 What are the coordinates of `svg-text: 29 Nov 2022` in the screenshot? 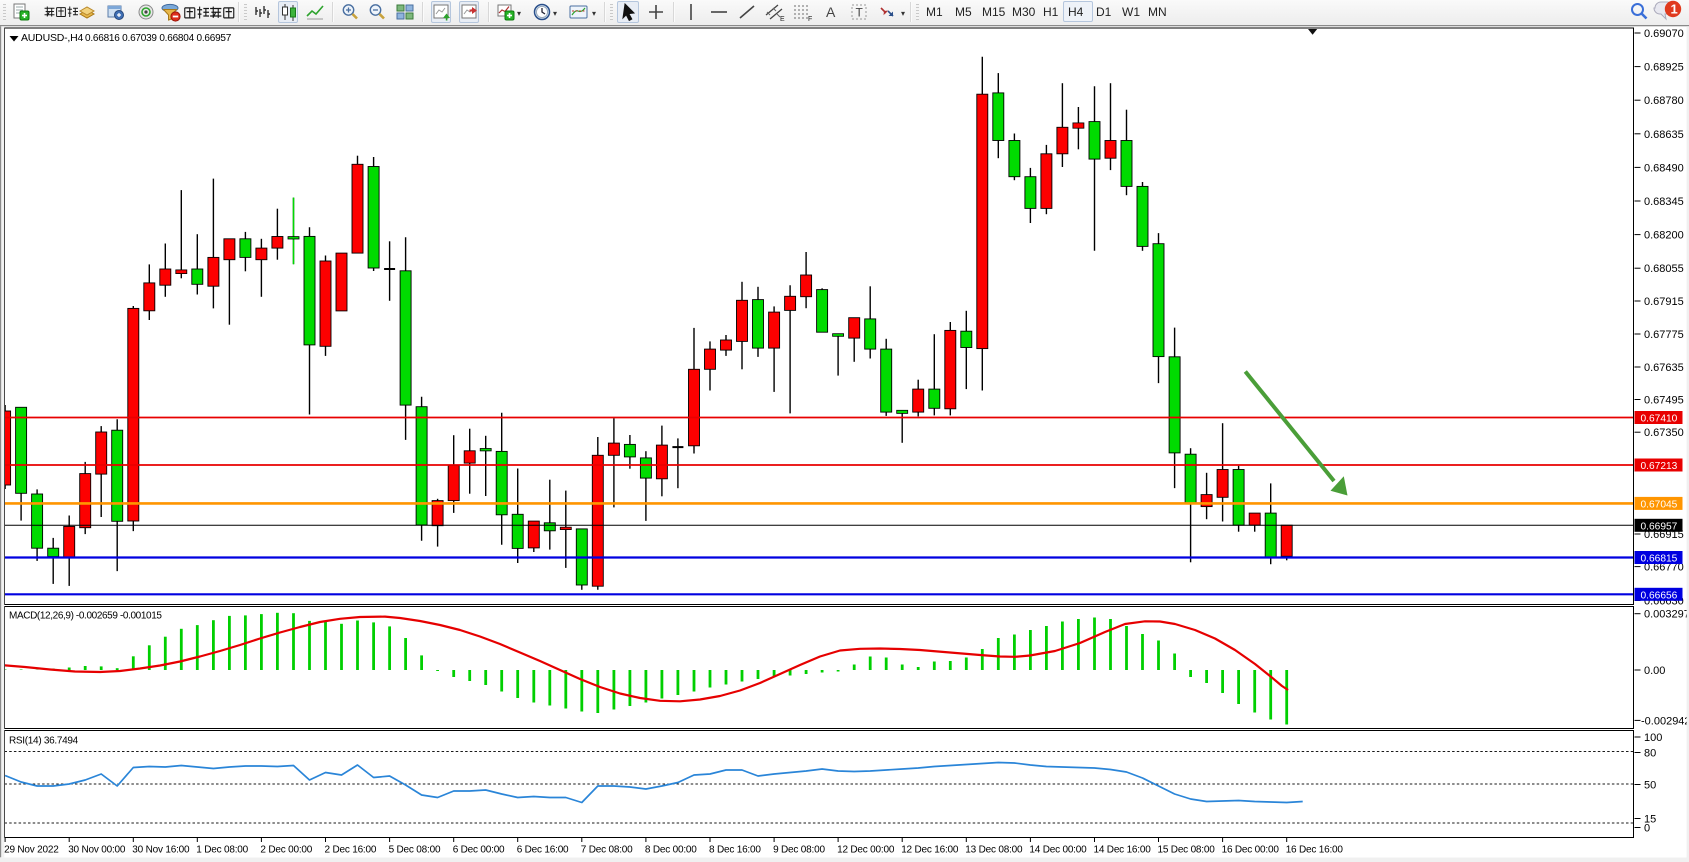 It's located at (31, 850).